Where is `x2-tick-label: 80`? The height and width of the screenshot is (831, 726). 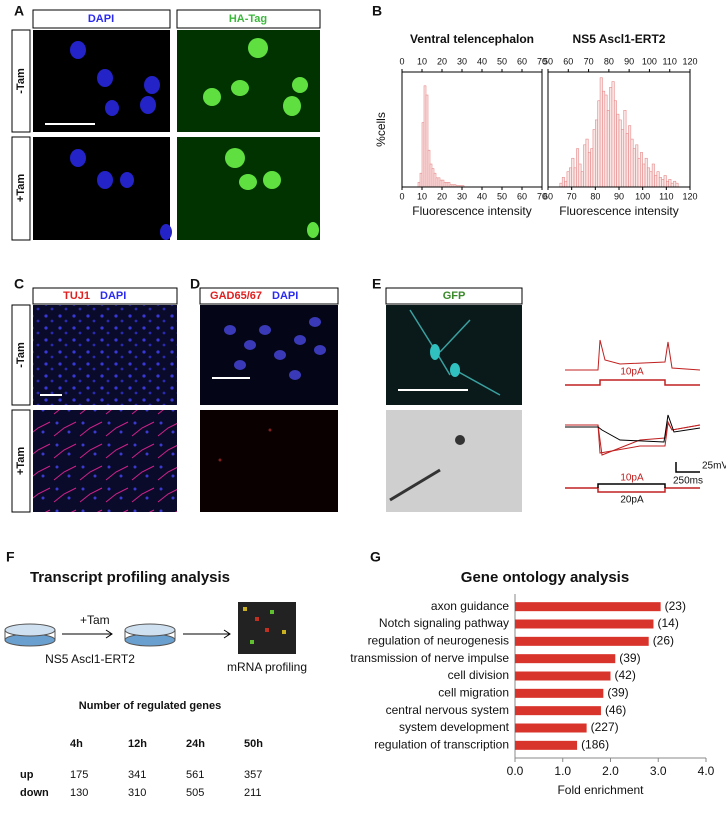 x2-tick-label: 80 is located at coordinates (609, 61).